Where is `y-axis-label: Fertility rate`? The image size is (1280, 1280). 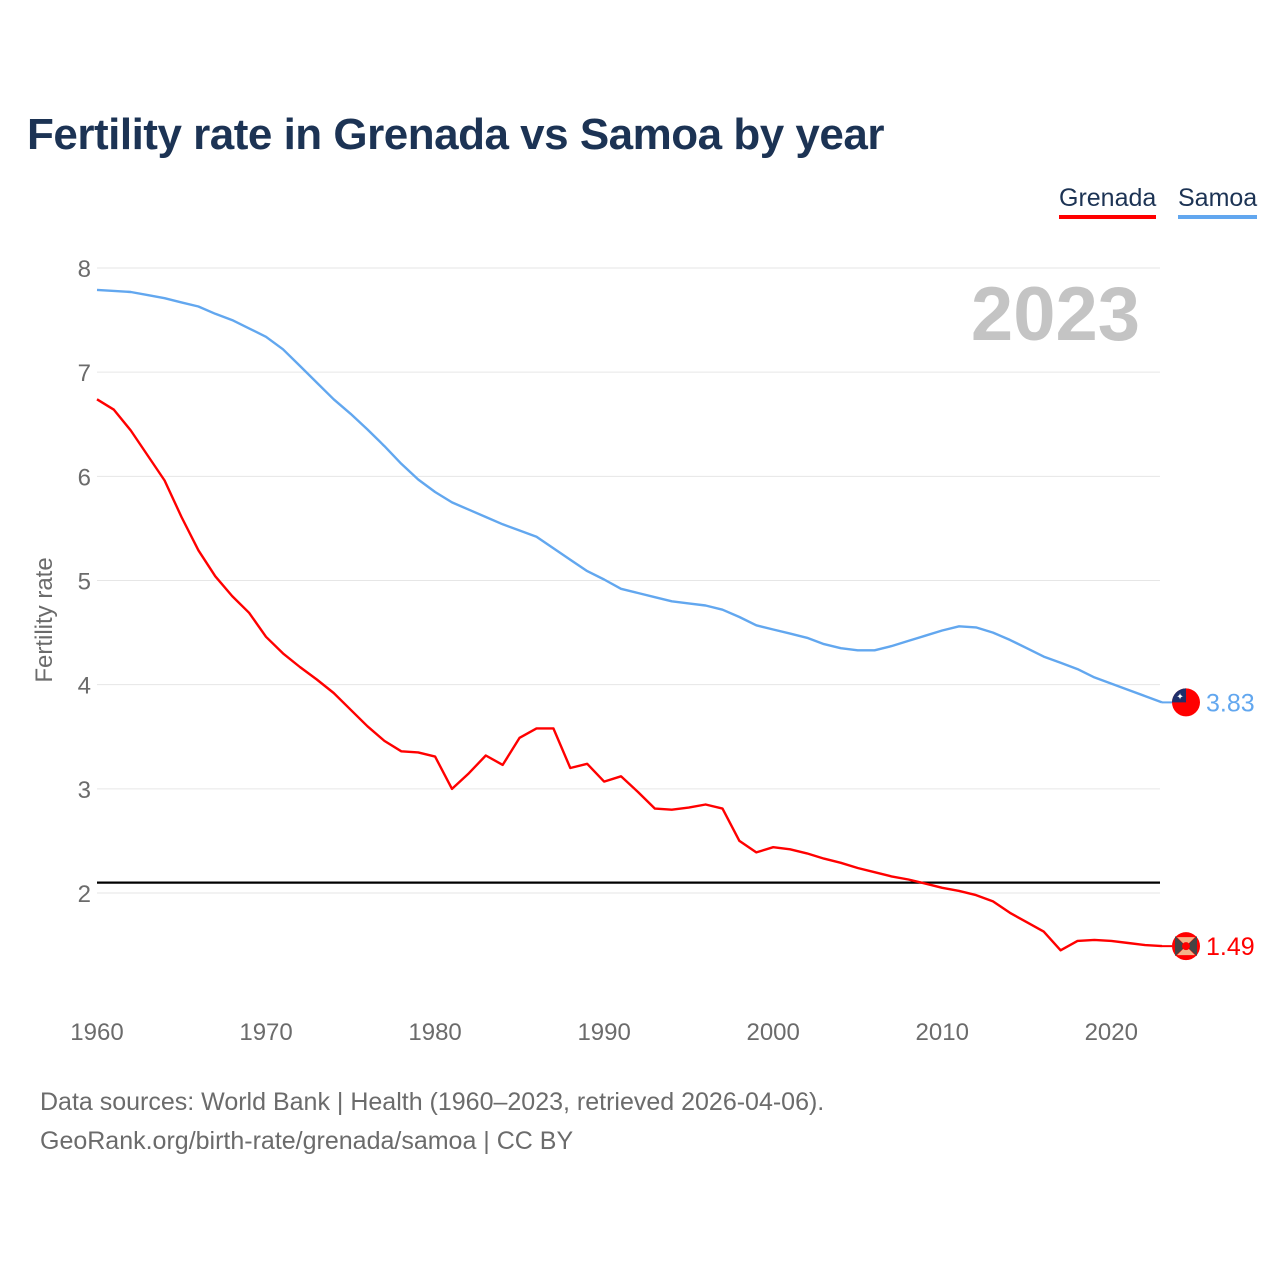 y-axis-label: Fertility rate is located at coordinates (44, 619).